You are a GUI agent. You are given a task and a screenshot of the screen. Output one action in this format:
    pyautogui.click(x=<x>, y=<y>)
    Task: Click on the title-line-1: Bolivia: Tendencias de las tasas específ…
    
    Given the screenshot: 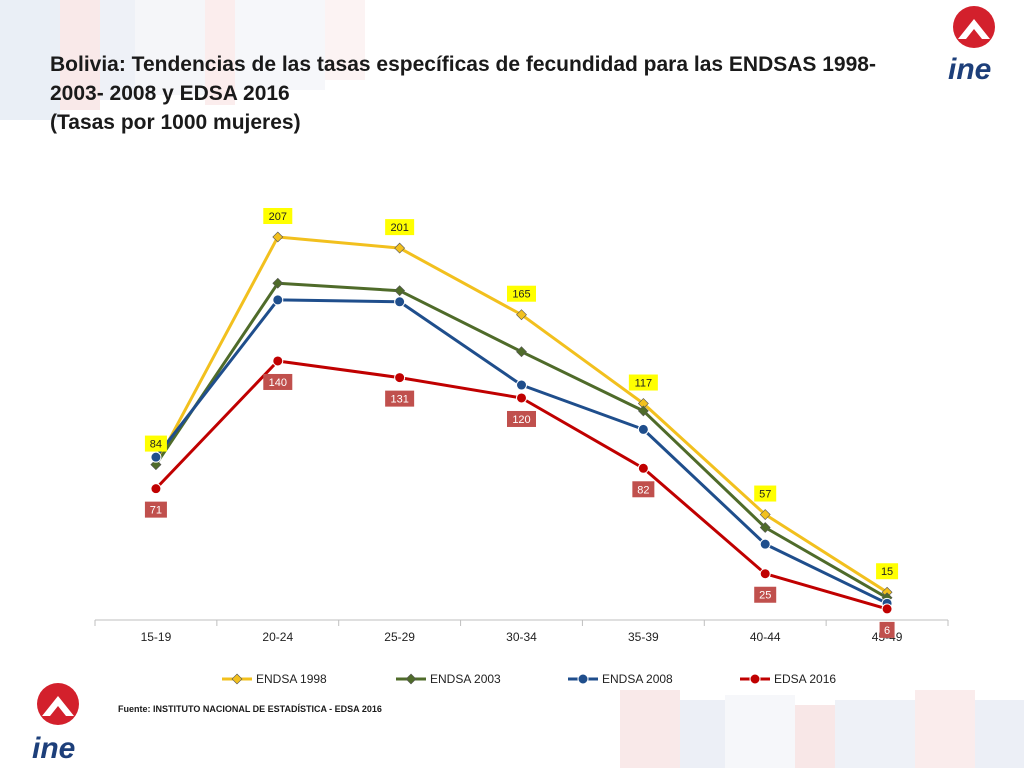 What is the action you would take?
    pyautogui.click(x=463, y=64)
    